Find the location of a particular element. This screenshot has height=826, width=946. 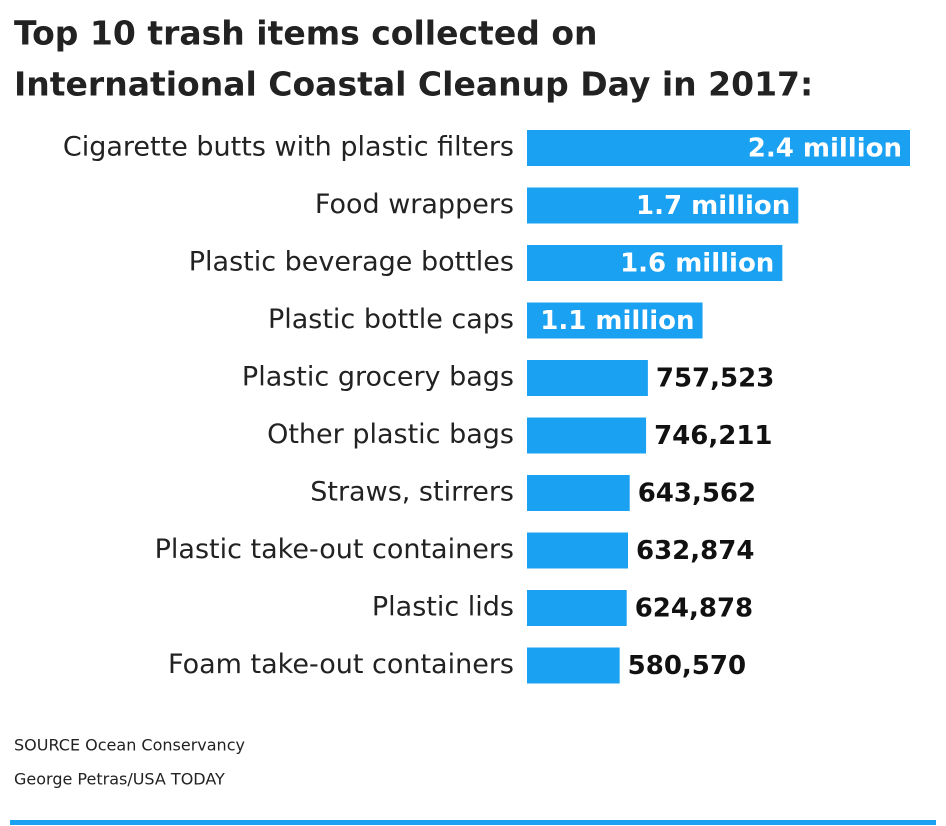

source: SOURCE Ocean Conservancy is located at coordinates (129, 745).